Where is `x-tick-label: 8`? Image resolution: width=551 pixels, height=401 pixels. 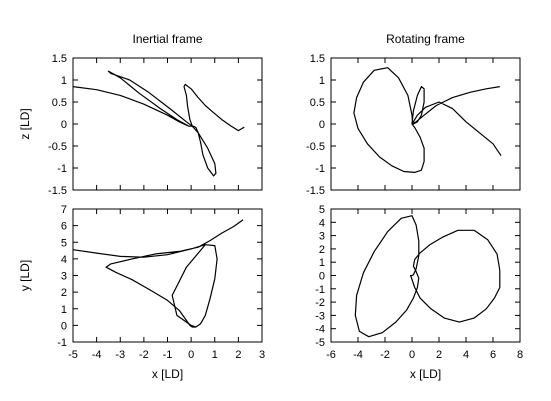
x-tick-label: 8 is located at coordinates (520, 355).